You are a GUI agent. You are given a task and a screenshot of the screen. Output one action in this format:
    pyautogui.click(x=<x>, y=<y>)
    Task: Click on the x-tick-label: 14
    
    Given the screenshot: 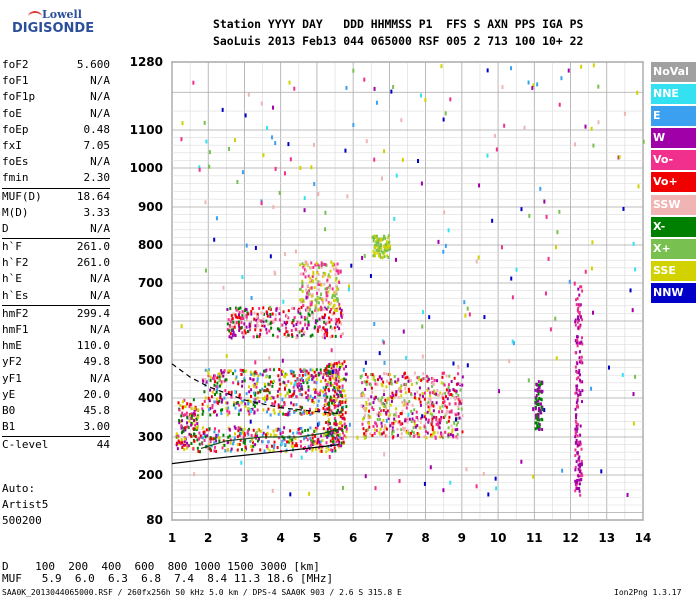 What is the action you would take?
    pyautogui.click(x=643, y=538)
    